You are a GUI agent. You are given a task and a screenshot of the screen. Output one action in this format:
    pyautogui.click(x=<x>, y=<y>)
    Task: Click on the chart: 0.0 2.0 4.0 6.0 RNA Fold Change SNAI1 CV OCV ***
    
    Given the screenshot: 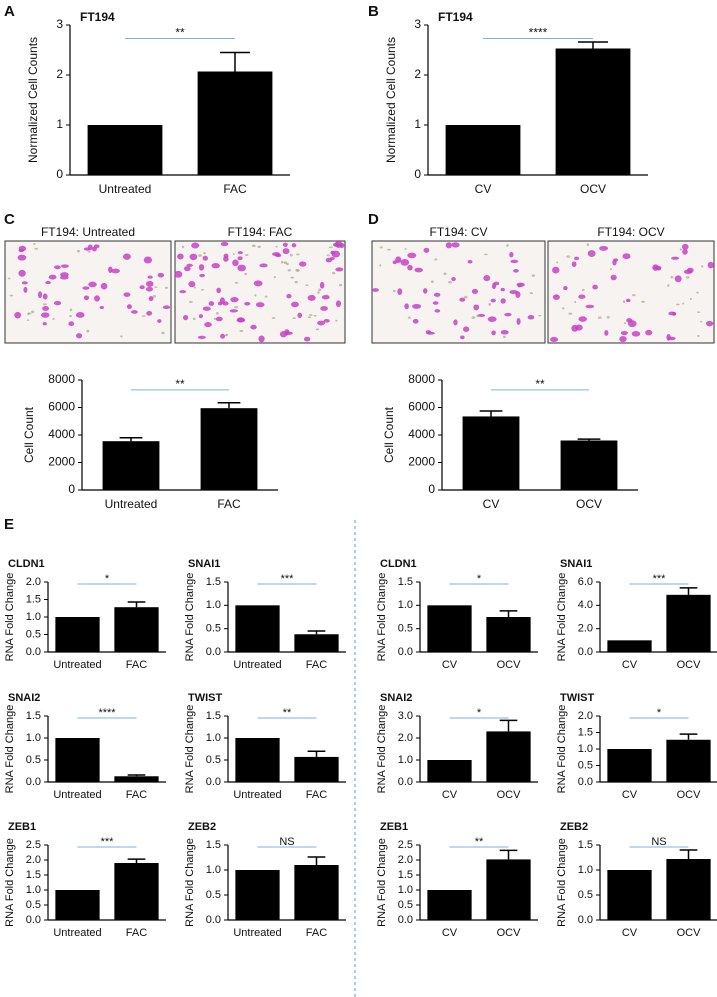 What is the action you would take?
    pyautogui.click(x=636, y=614)
    